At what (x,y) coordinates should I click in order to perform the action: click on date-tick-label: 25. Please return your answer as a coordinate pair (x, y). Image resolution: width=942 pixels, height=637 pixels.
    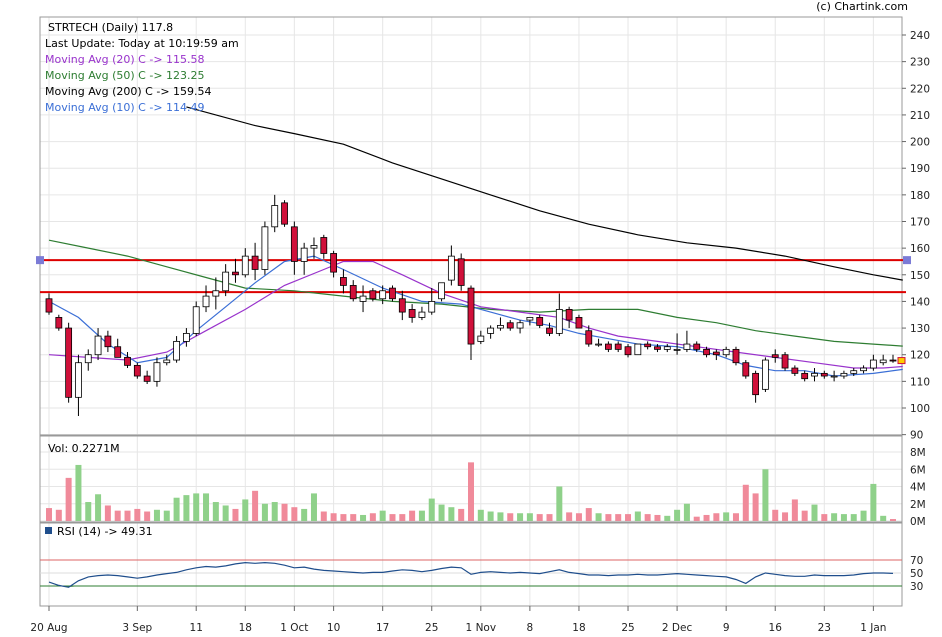
    Looking at the image, I should click on (627, 628).